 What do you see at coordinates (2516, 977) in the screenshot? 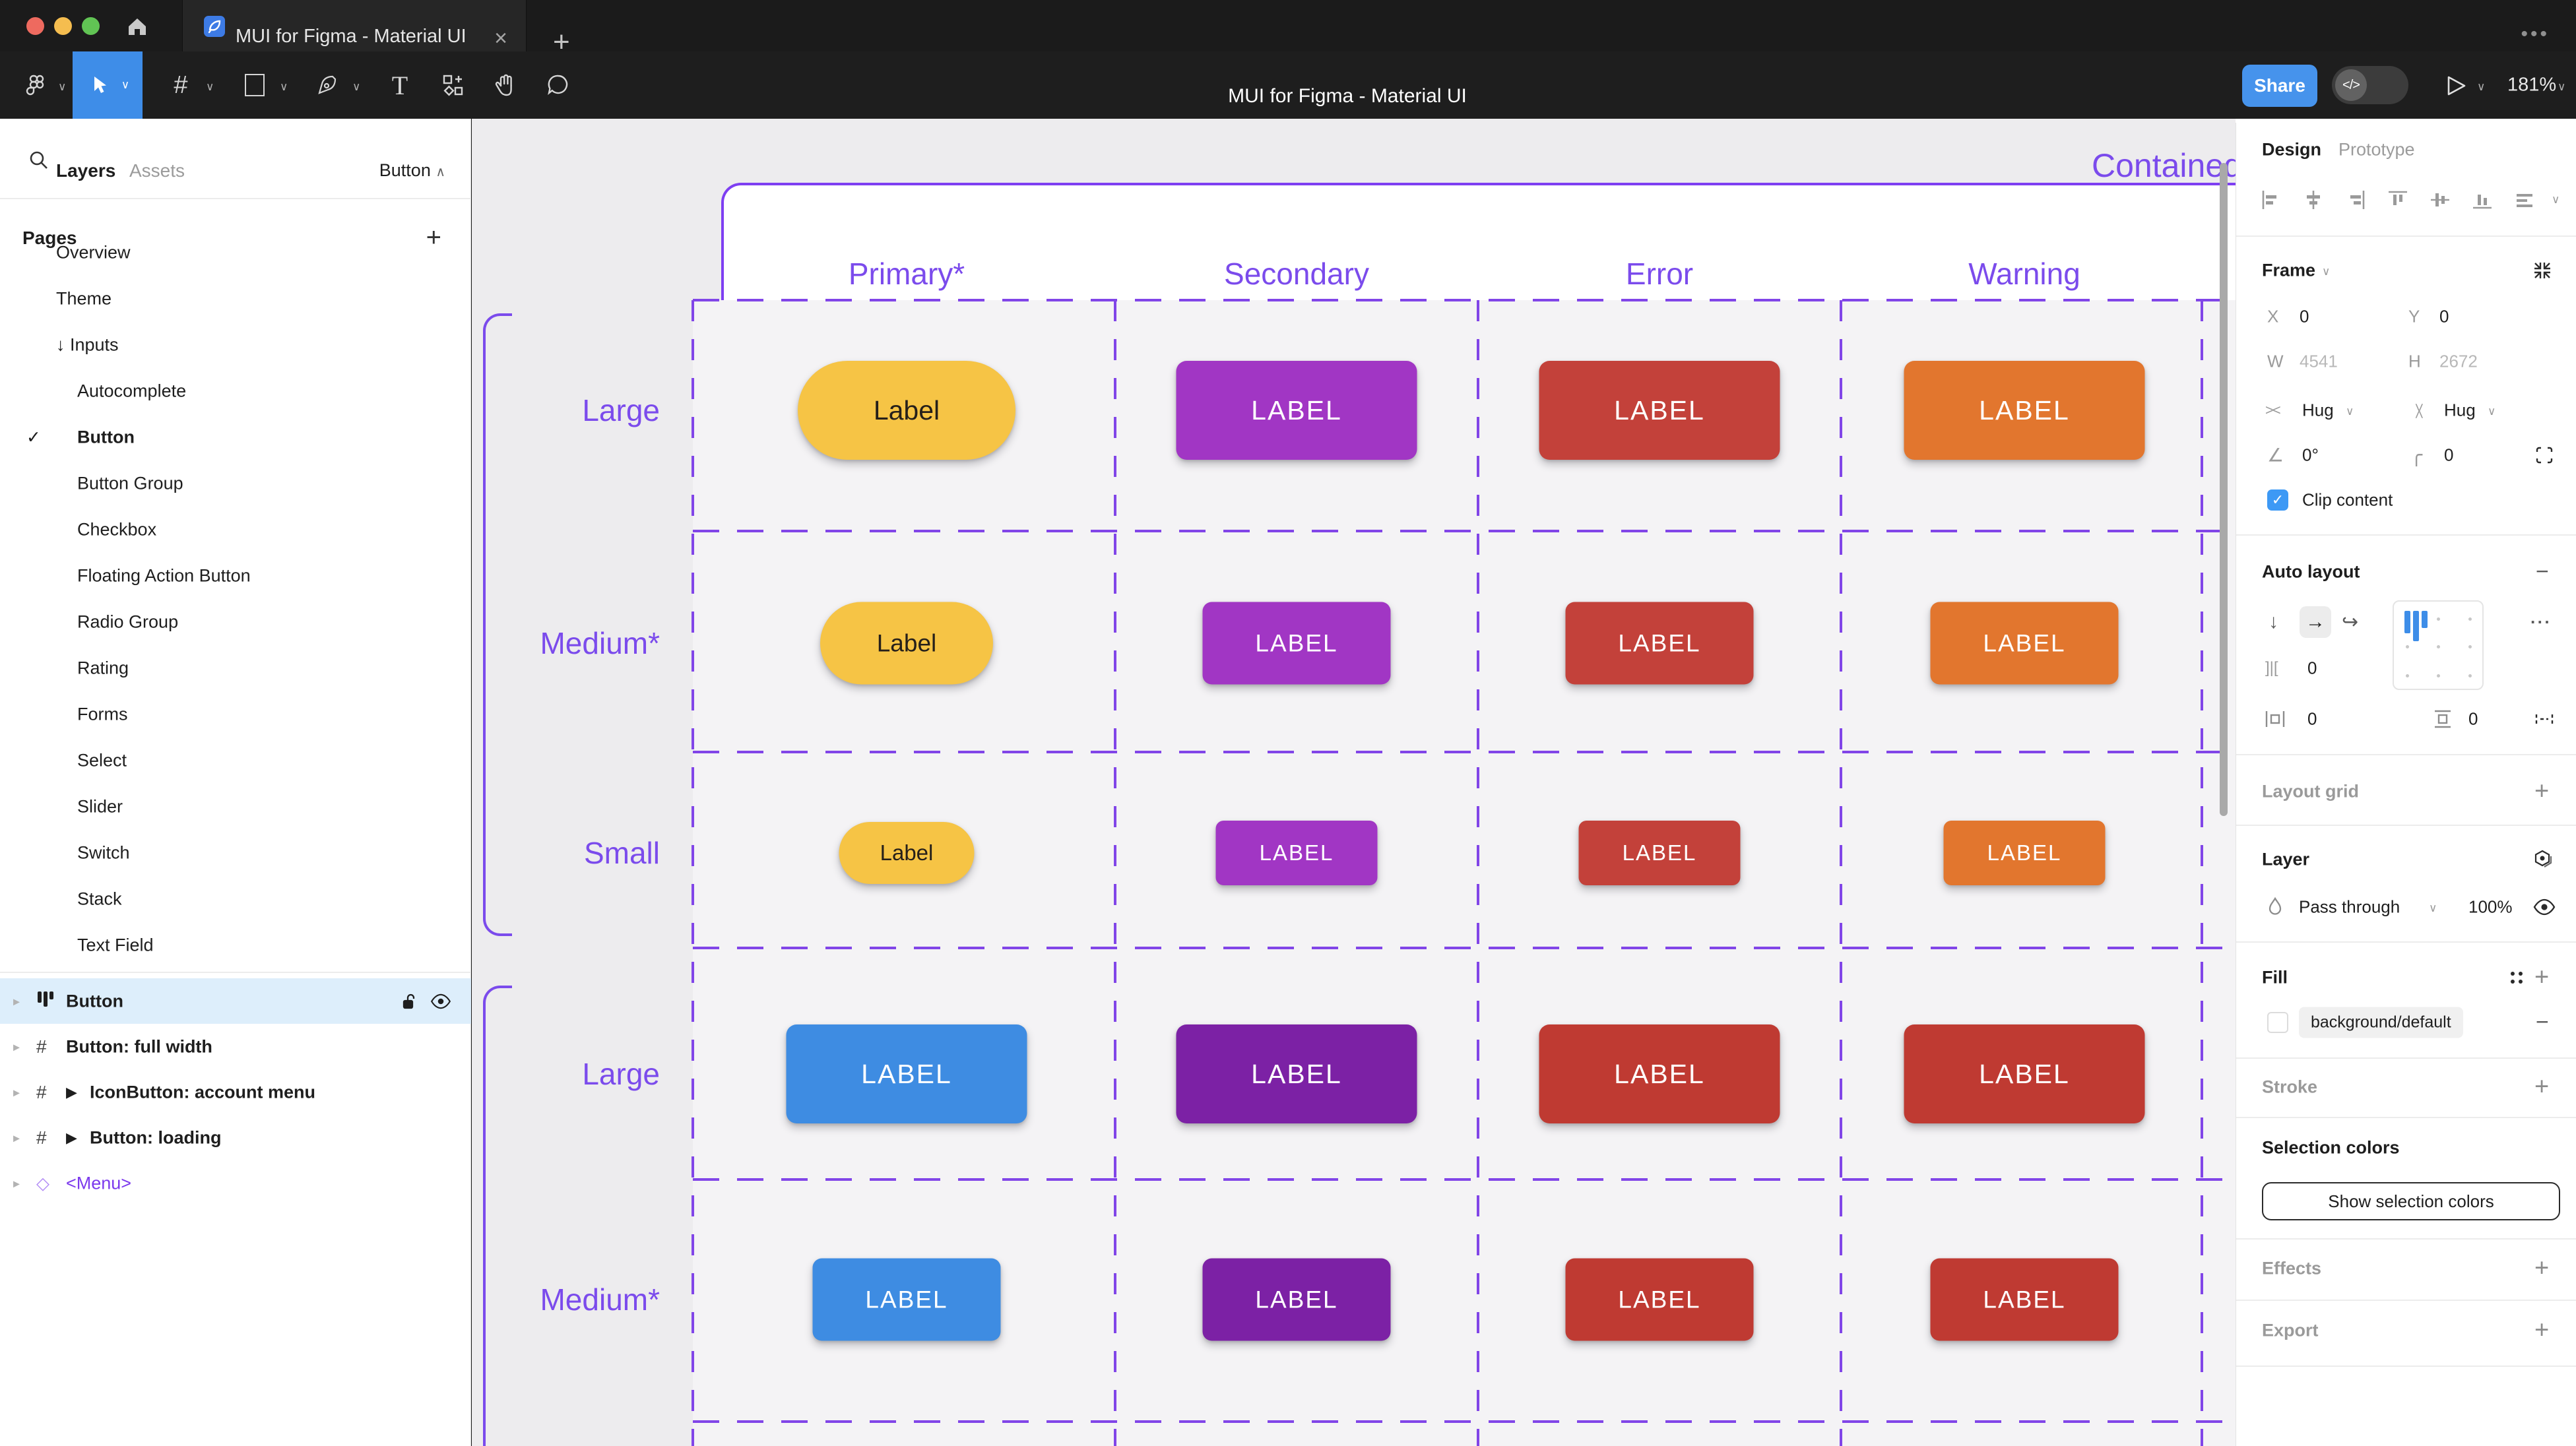
I see `fill-styles-icon` at bounding box center [2516, 977].